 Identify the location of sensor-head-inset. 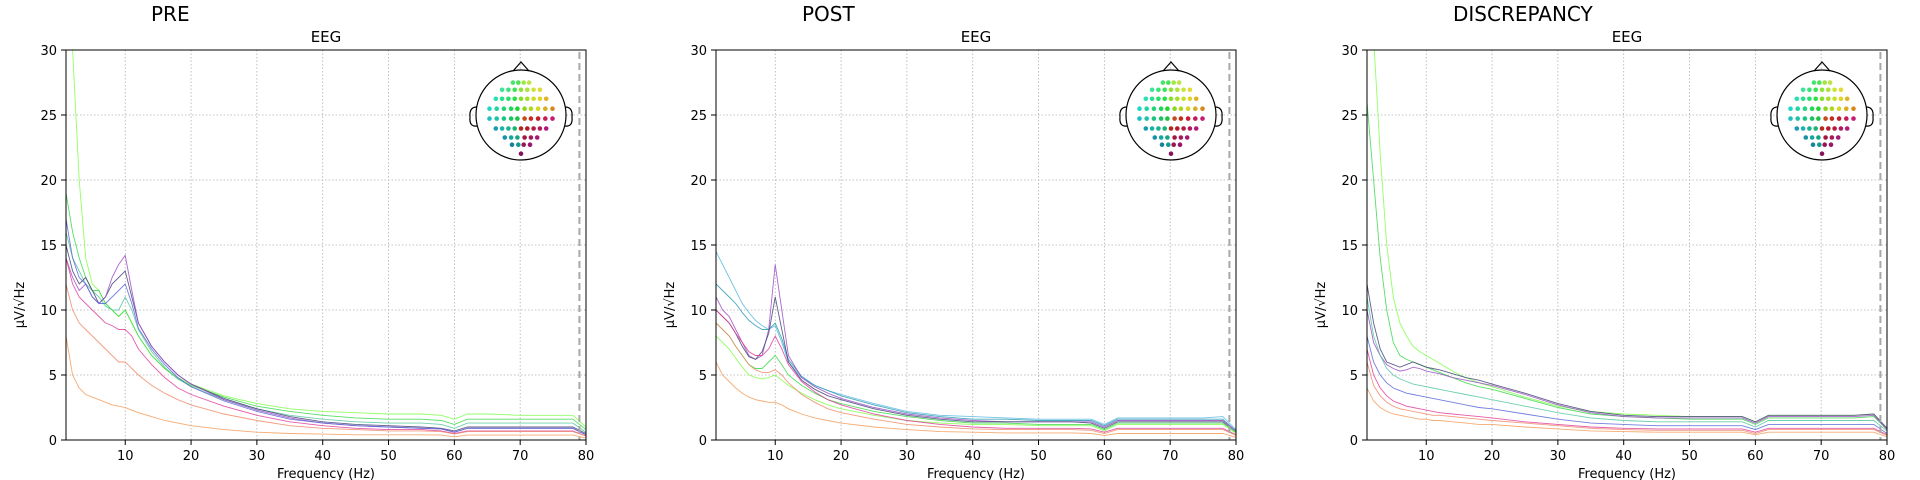
(1171, 111).